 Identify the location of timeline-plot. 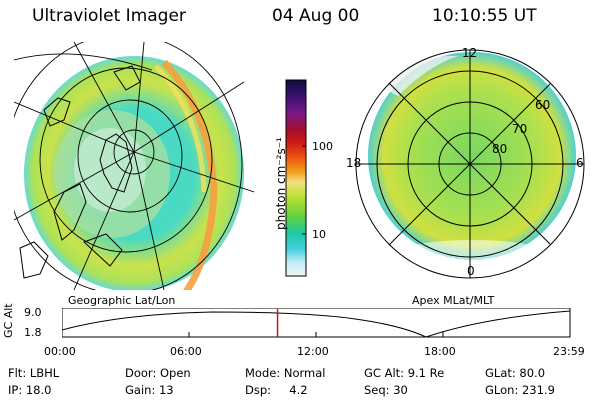
(316, 323).